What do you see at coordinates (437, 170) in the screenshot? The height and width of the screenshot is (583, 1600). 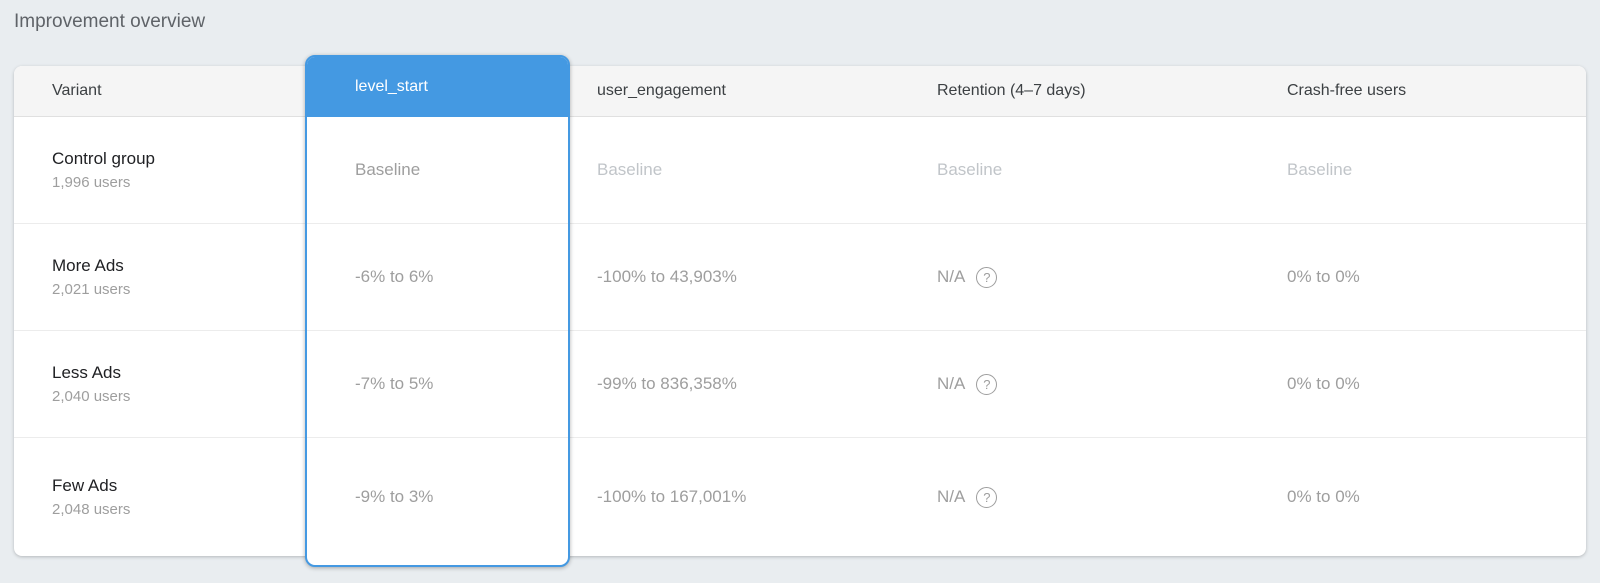 I see `level-start-cell: Baseline` at bounding box center [437, 170].